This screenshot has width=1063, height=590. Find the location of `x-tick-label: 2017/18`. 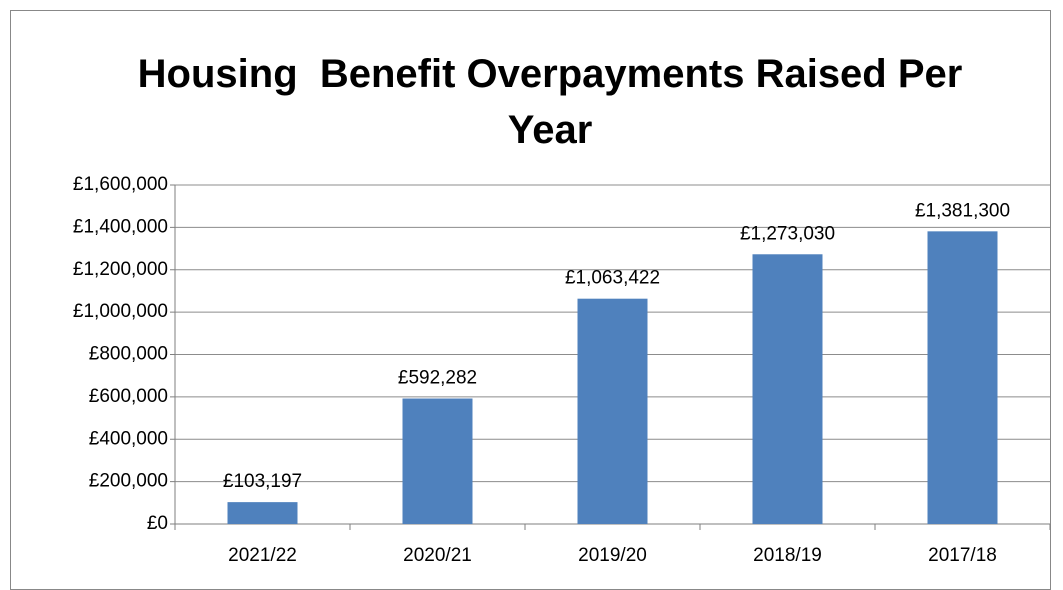

x-tick-label: 2017/18 is located at coordinates (962, 555).